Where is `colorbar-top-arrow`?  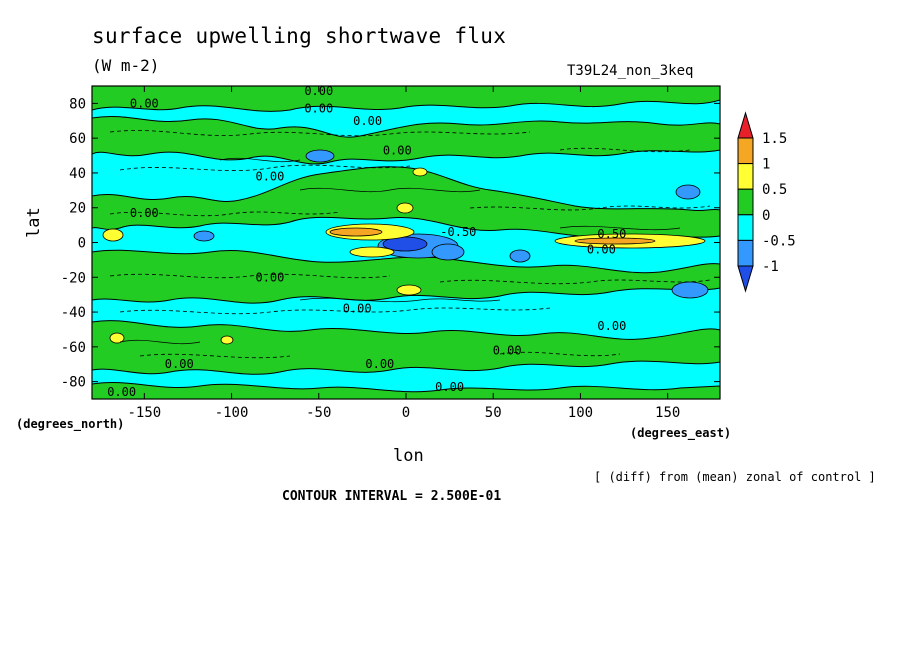
colorbar-top-arrow is located at coordinates (745, 125).